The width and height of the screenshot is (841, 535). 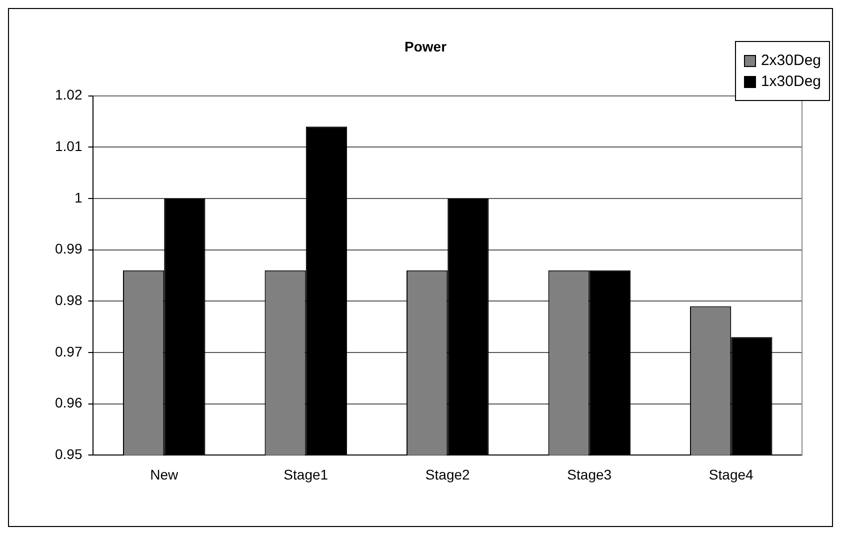 I want to click on y-tick-label: 0.99, so click(x=68, y=248).